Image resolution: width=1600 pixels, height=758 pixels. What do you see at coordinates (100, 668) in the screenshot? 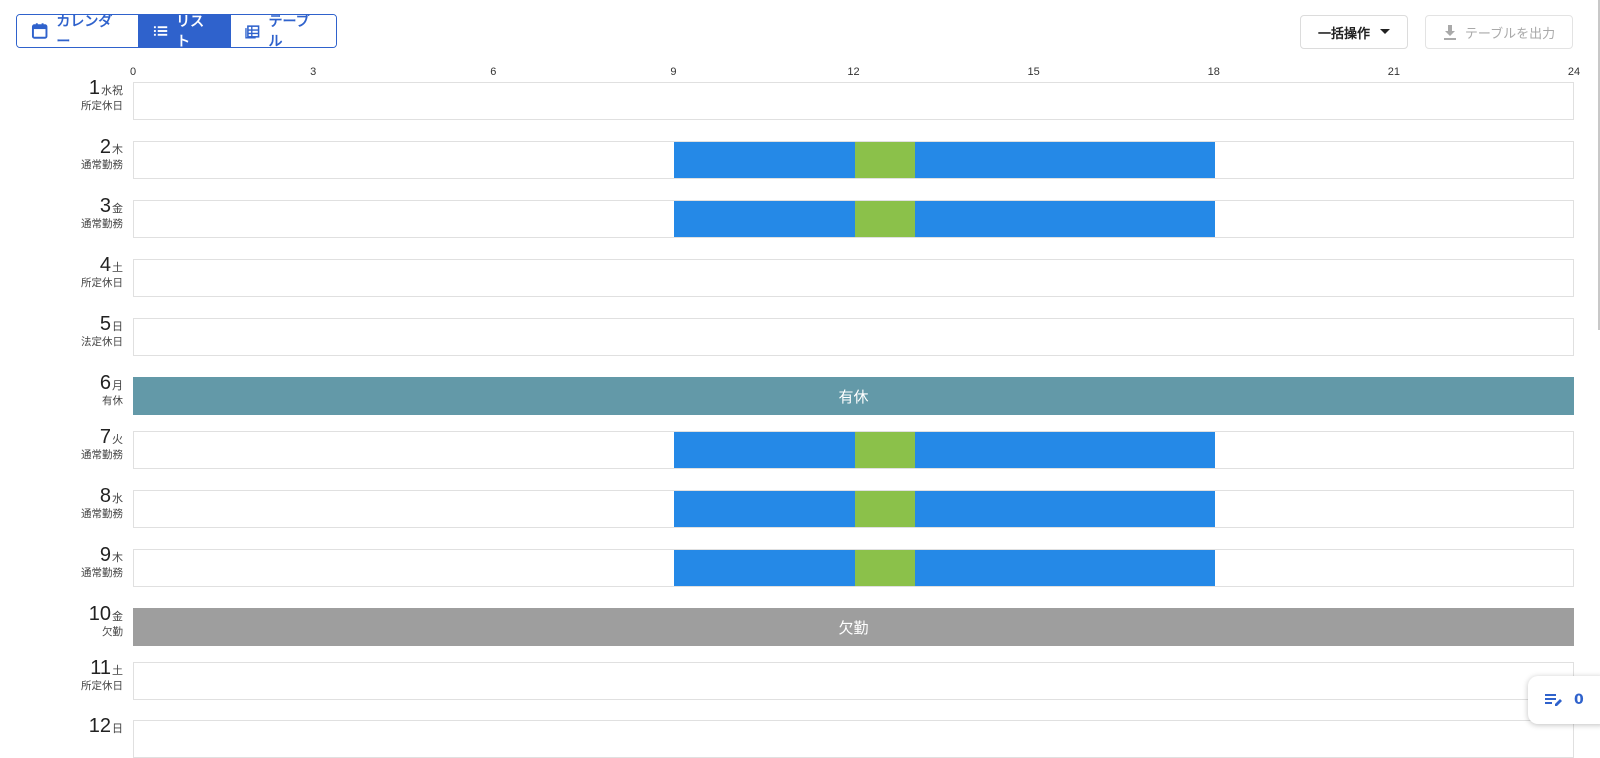
I see `day-number: 11` at bounding box center [100, 668].